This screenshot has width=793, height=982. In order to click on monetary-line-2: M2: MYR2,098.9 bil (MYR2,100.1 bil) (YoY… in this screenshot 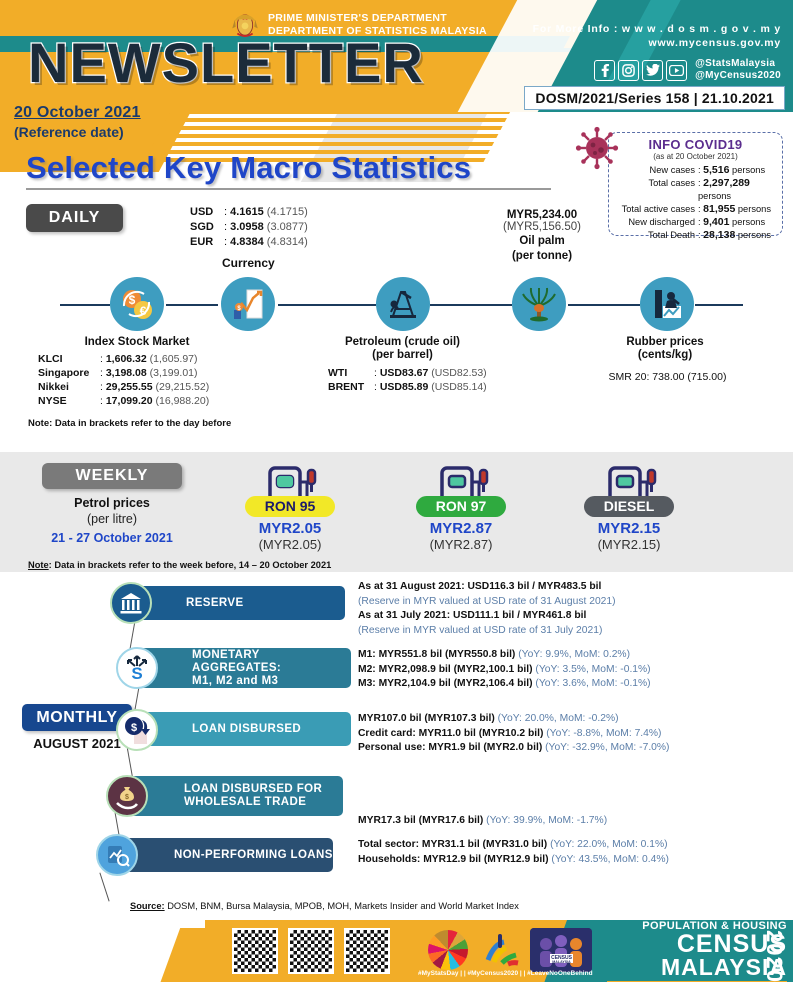, I will do `click(504, 669)`.